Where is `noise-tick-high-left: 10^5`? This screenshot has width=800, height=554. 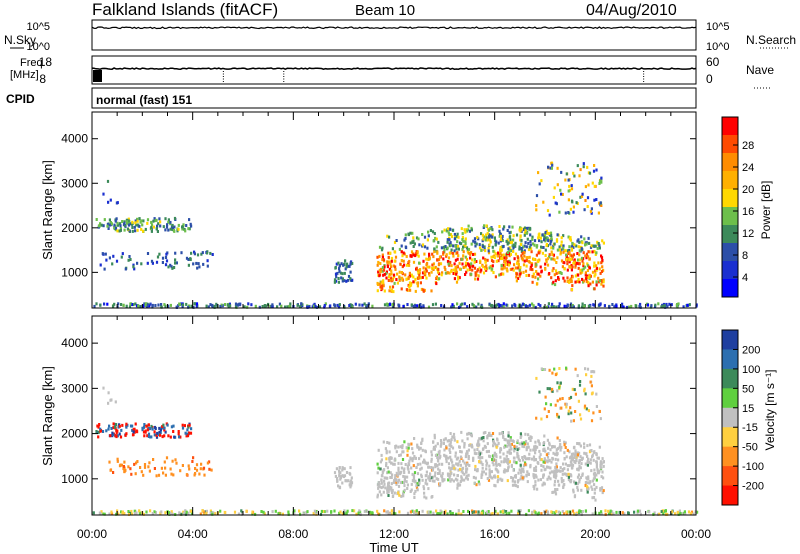 noise-tick-high-left: 10^5 is located at coordinates (38, 27).